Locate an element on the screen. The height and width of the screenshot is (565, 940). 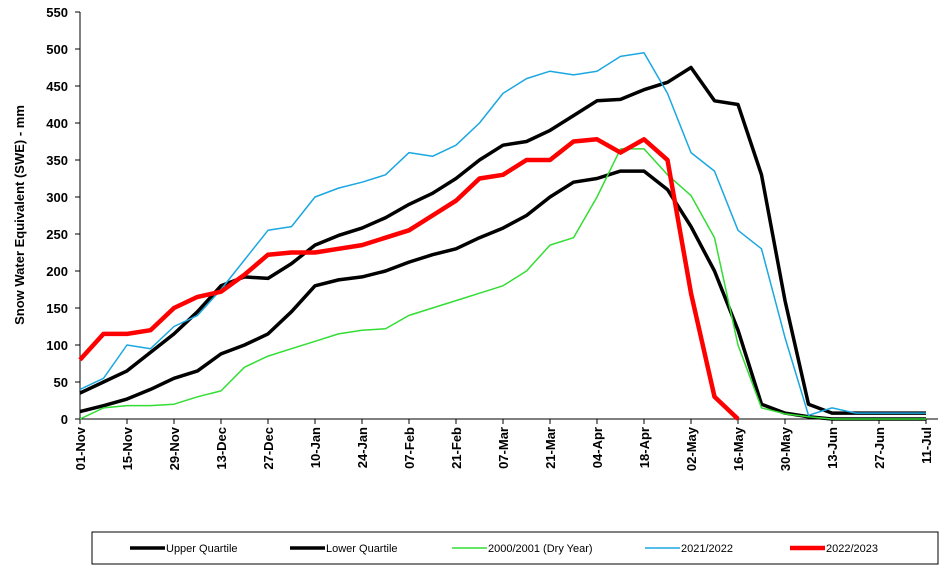
y-tick-label: 300 is located at coordinates (57, 197).